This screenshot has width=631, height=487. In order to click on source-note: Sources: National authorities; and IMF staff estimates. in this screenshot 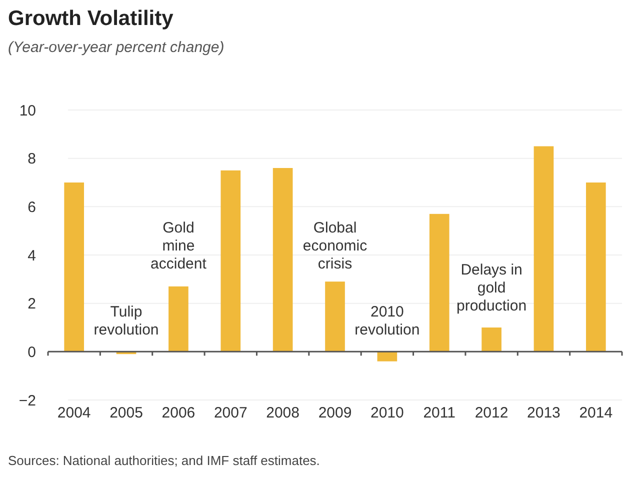, I will do `click(164, 460)`.